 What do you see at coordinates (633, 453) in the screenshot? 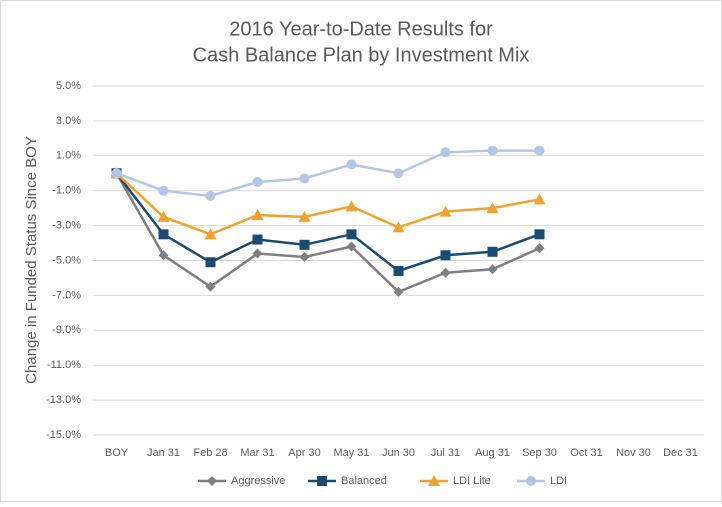
I see `x-tick-label: Nov 30` at bounding box center [633, 453].